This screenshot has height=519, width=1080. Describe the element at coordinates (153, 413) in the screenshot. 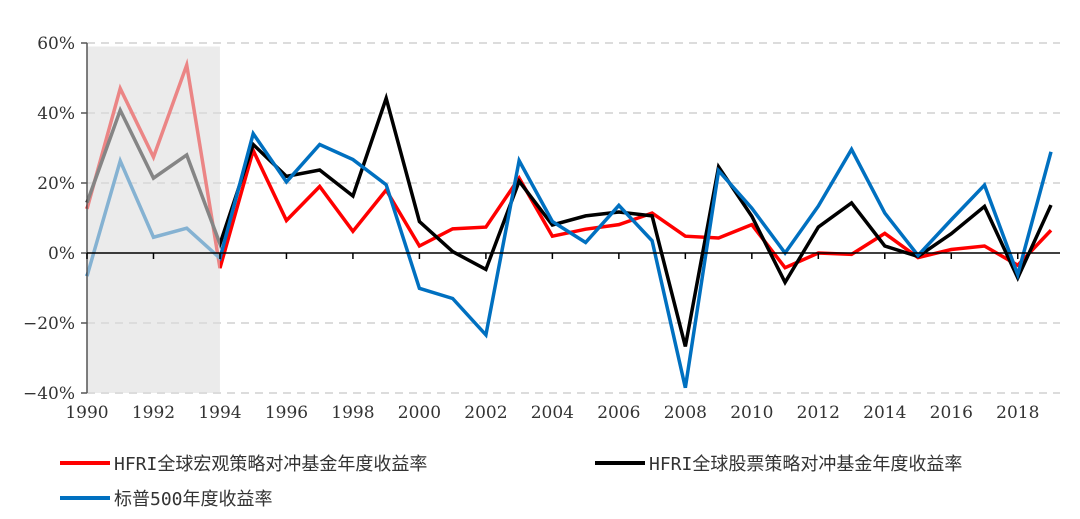

I see `x-tick-label: 1992` at that location.